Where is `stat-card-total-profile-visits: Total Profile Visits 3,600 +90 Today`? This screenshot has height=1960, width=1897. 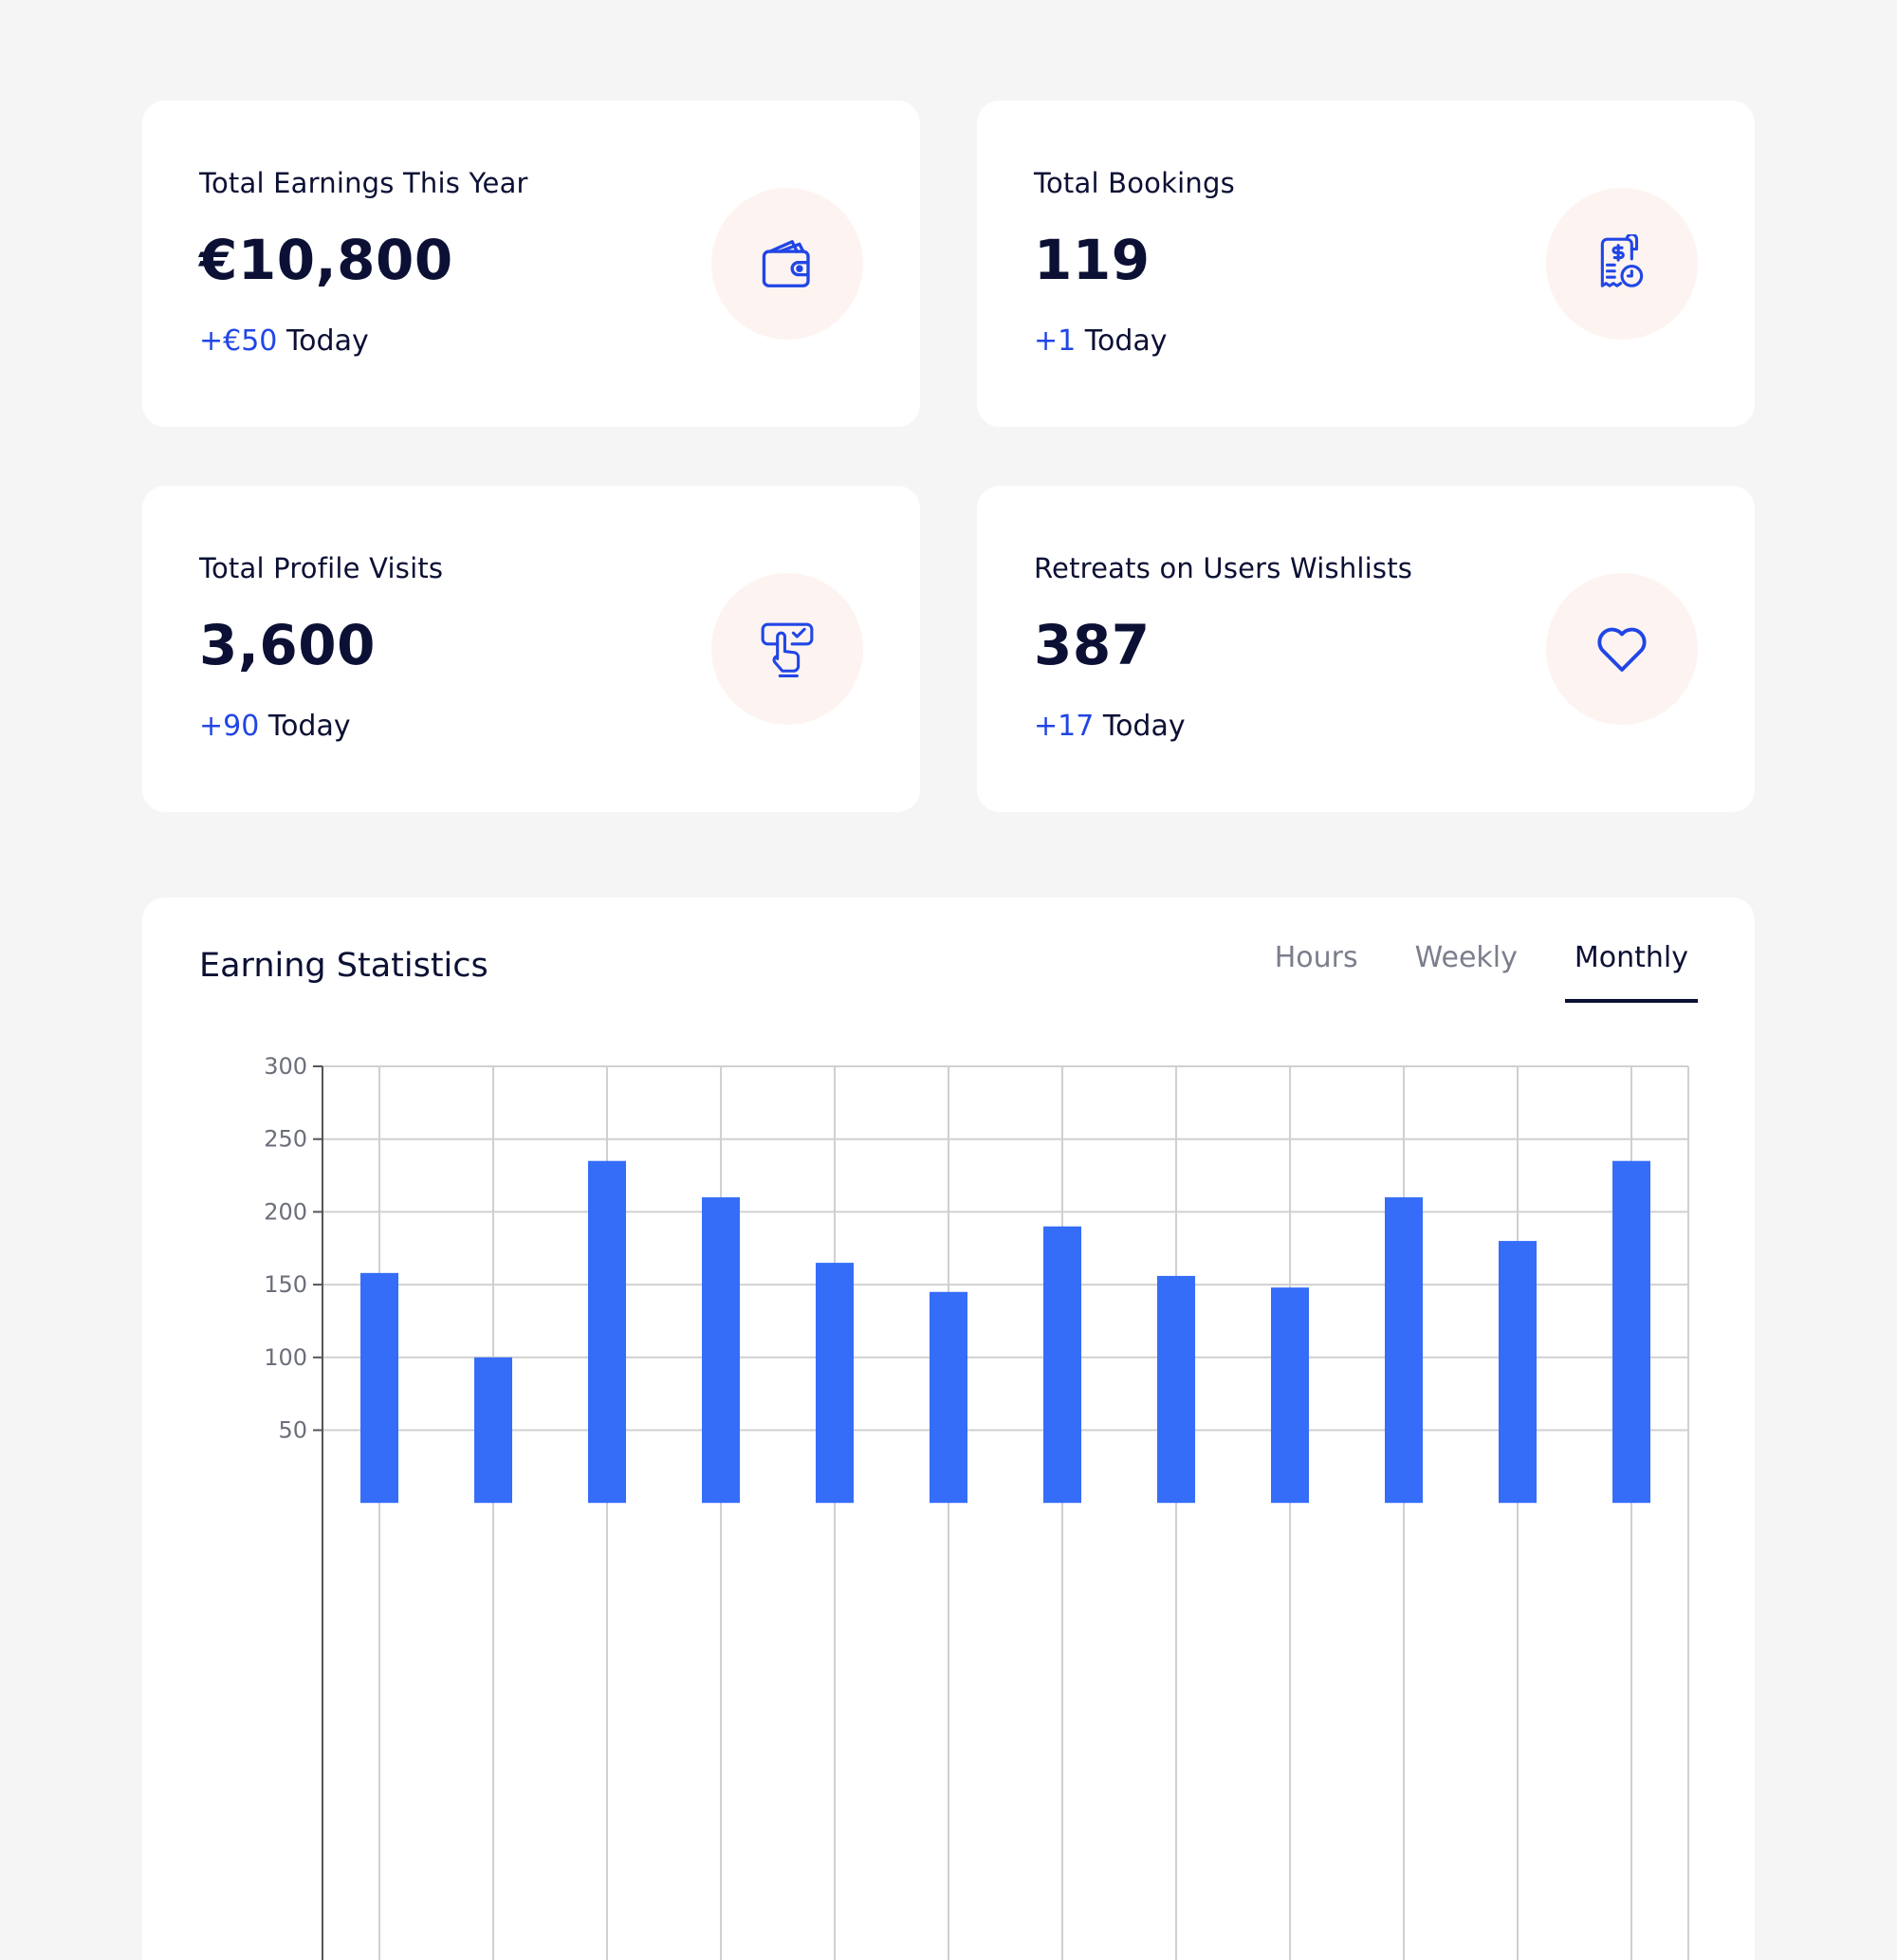 stat-card-total-profile-visits: Total Profile Visits 3,600 +90 Today is located at coordinates (531, 649).